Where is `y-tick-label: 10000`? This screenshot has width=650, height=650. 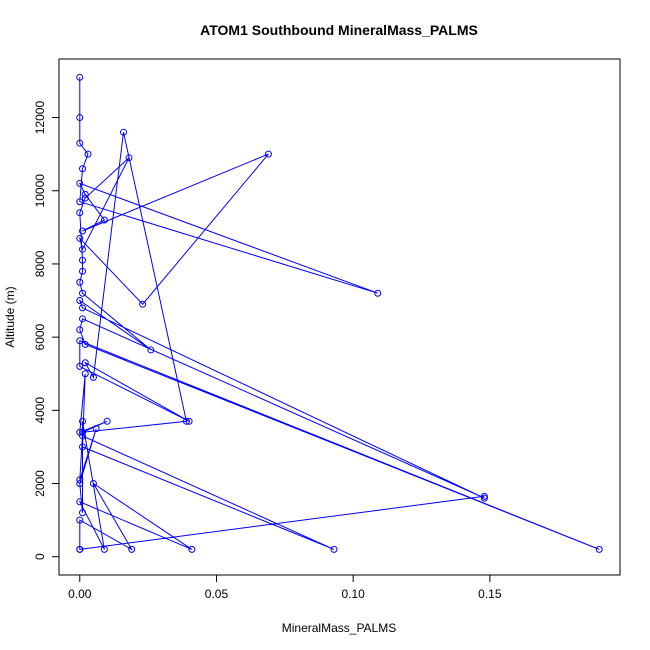
y-tick-label: 10000 is located at coordinates (40, 191).